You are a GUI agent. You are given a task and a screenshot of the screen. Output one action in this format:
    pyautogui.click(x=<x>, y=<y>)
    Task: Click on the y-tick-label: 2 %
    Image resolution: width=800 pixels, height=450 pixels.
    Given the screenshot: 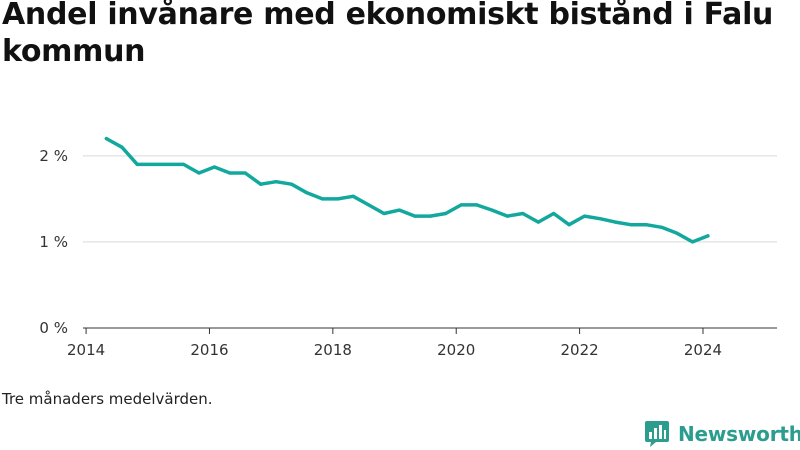 What is the action you would take?
    pyautogui.click(x=53, y=156)
    